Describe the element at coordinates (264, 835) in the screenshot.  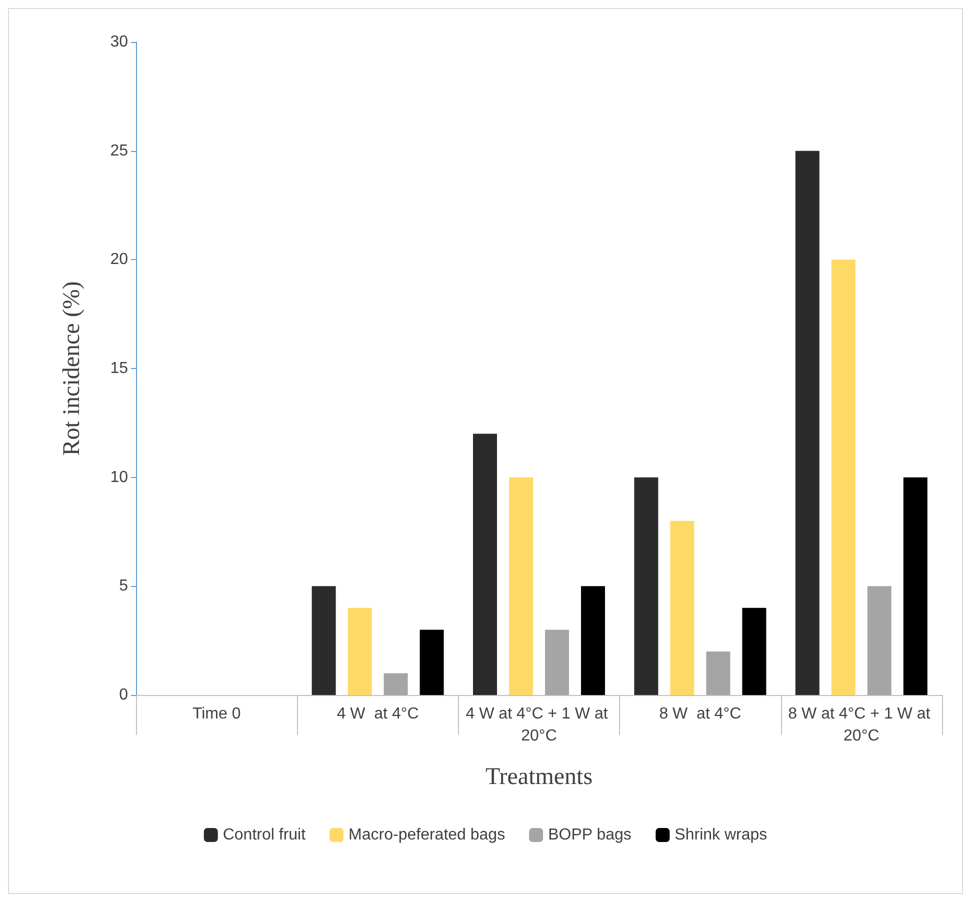
I see `legend-label: Control fruit` at that location.